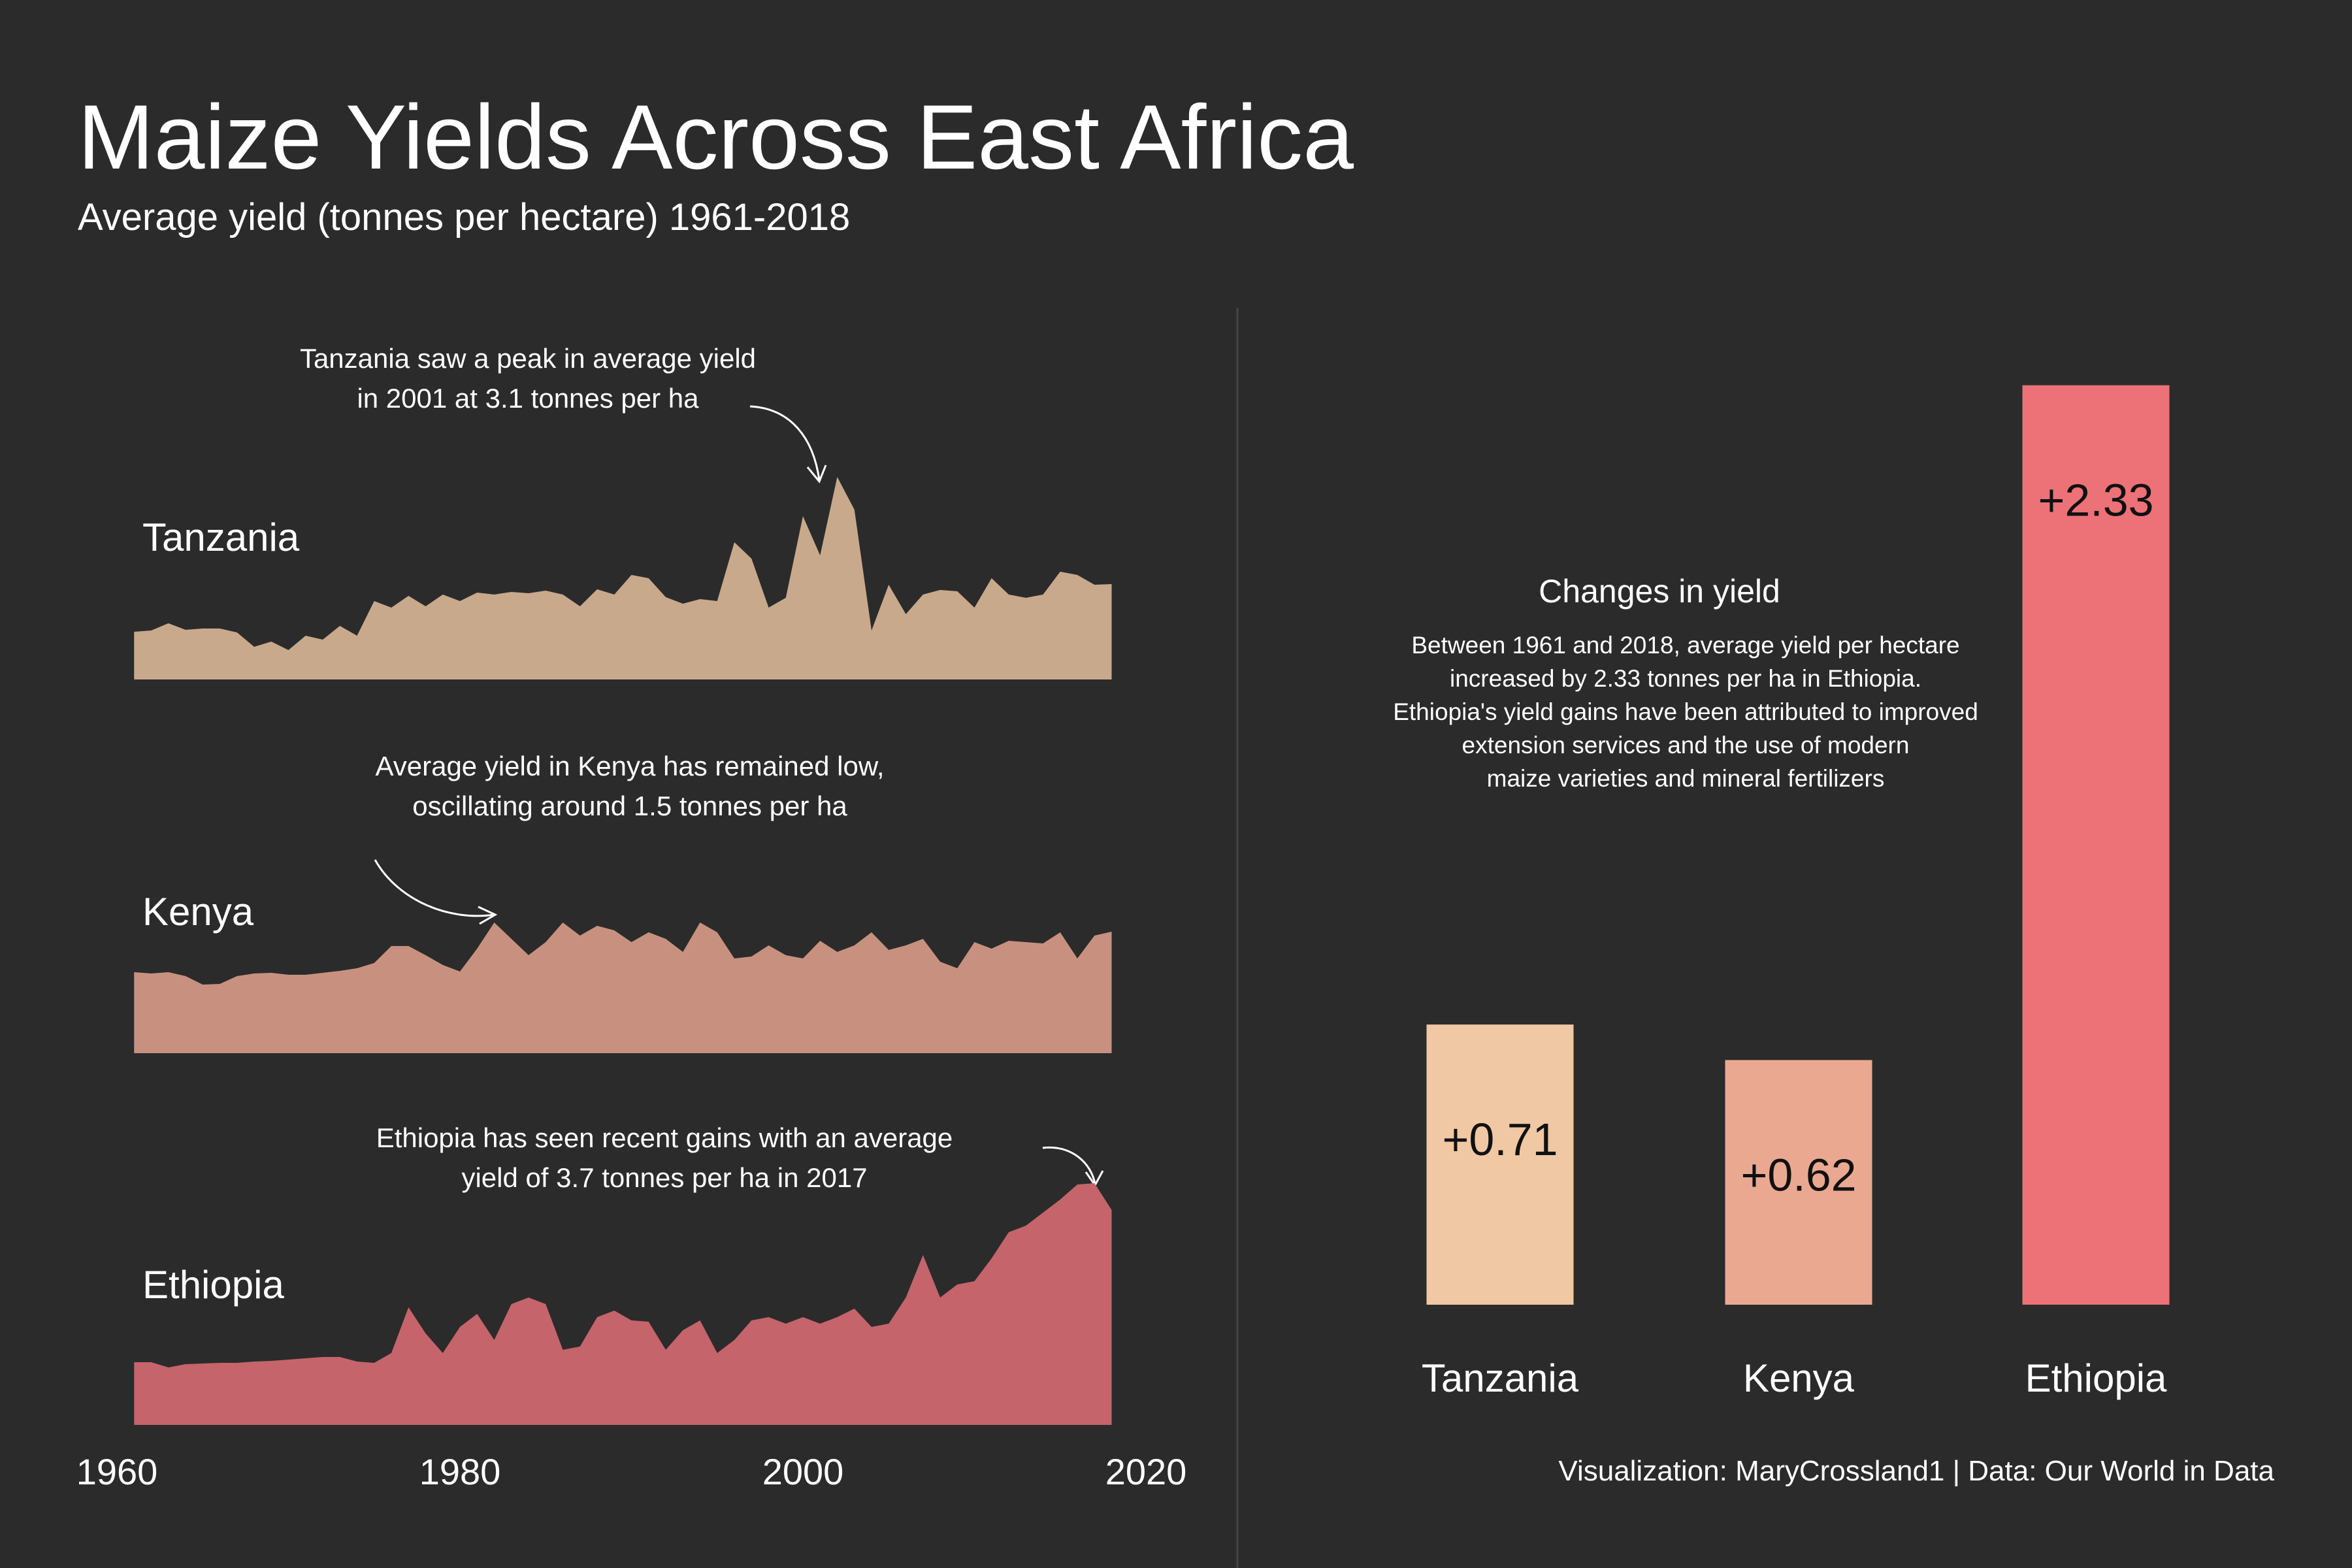 The height and width of the screenshot is (1568, 2352). What do you see at coordinates (2096, 1378) in the screenshot?
I see `x-tick-label: Ethiopia` at bounding box center [2096, 1378].